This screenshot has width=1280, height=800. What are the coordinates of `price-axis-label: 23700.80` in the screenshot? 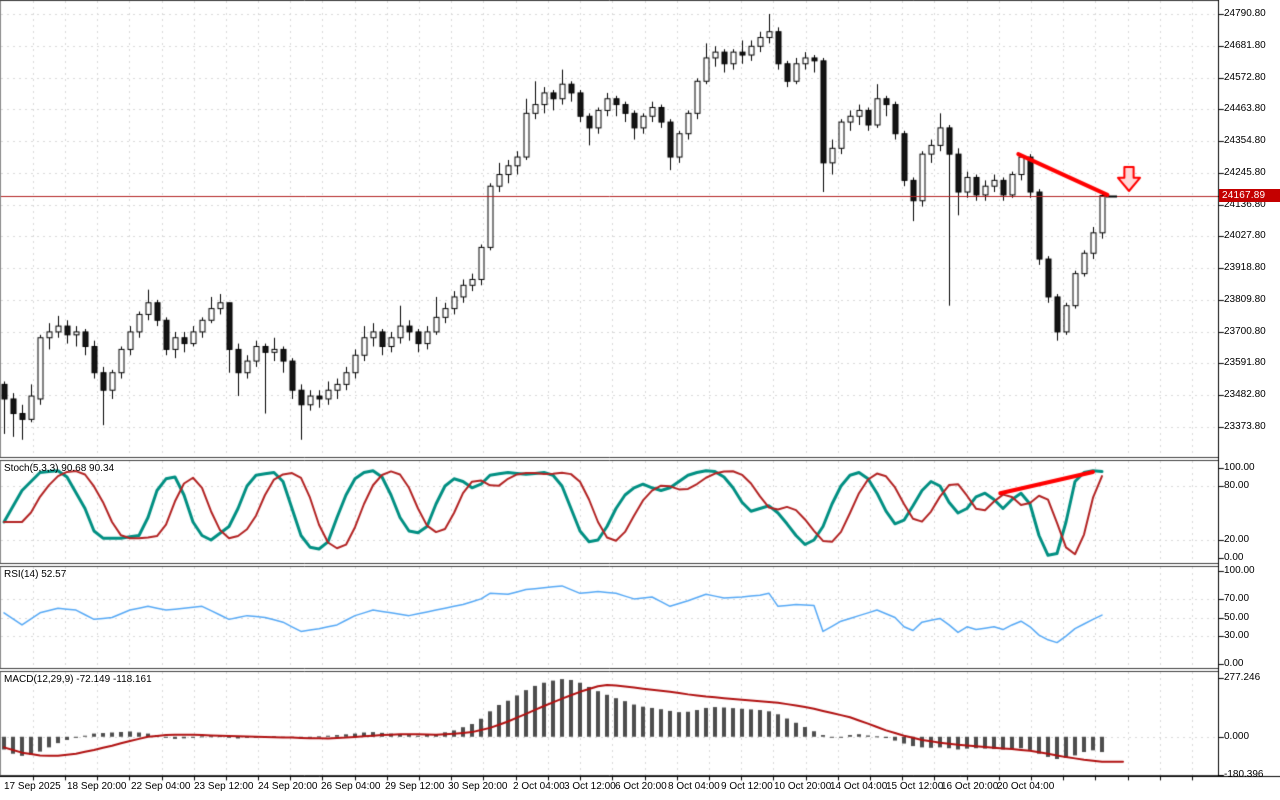 It's located at (1245, 331).